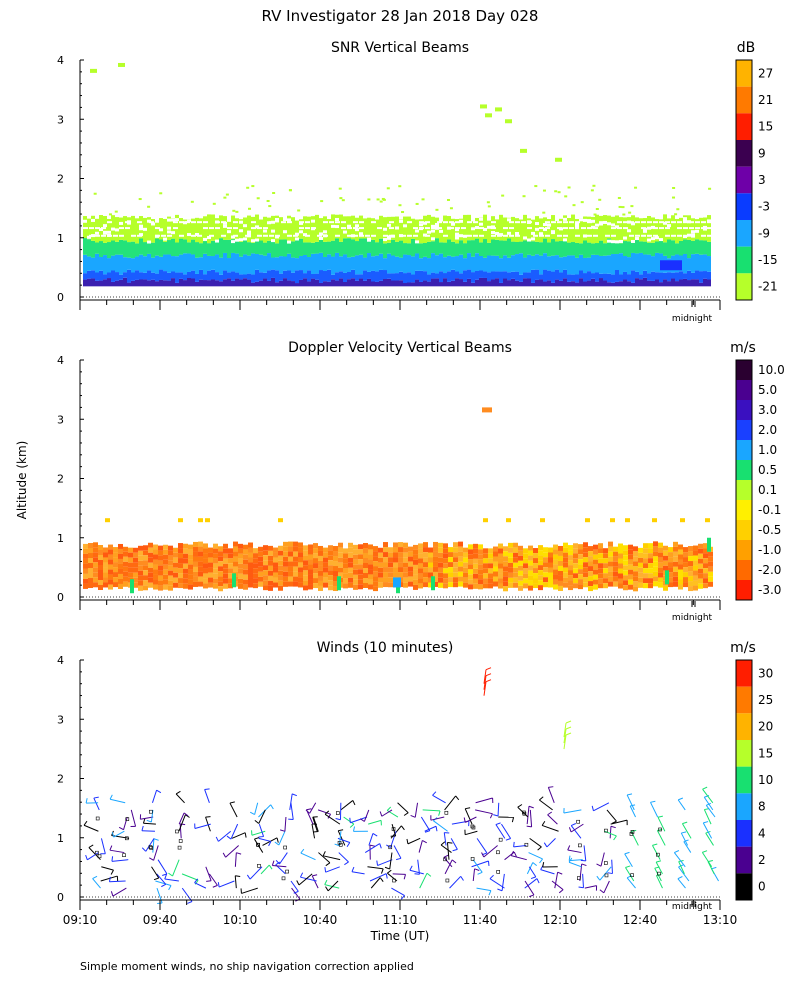 The height and width of the screenshot is (1000, 800). Describe the element at coordinates (720, 920) in the screenshot. I see `x-tick-label: 13:10` at that location.